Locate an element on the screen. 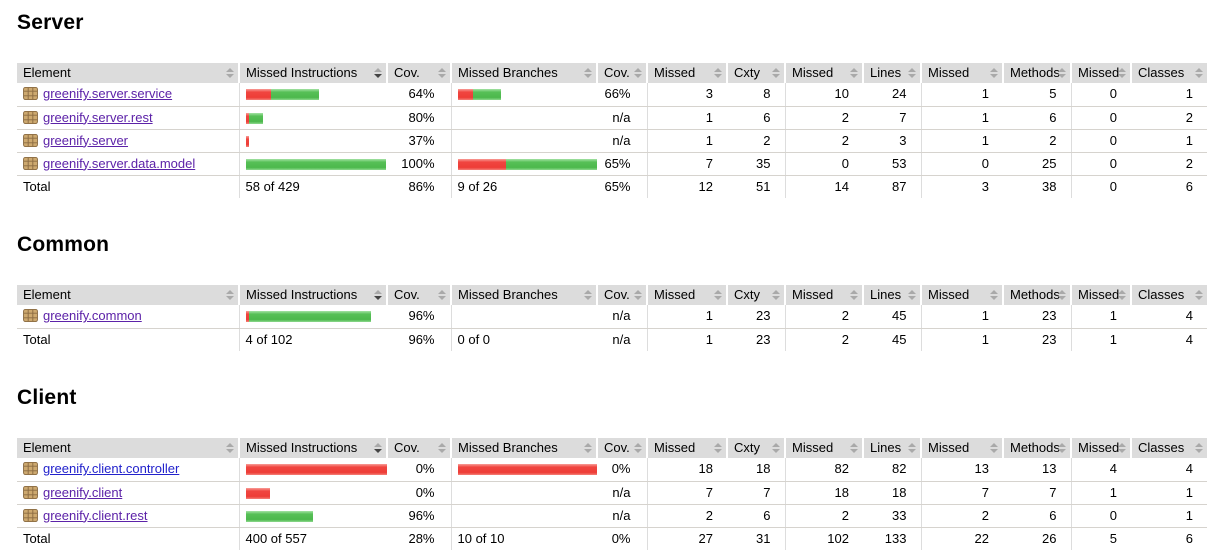 This screenshot has width=1212, height=560. counter-cell: 25 is located at coordinates (1037, 164).